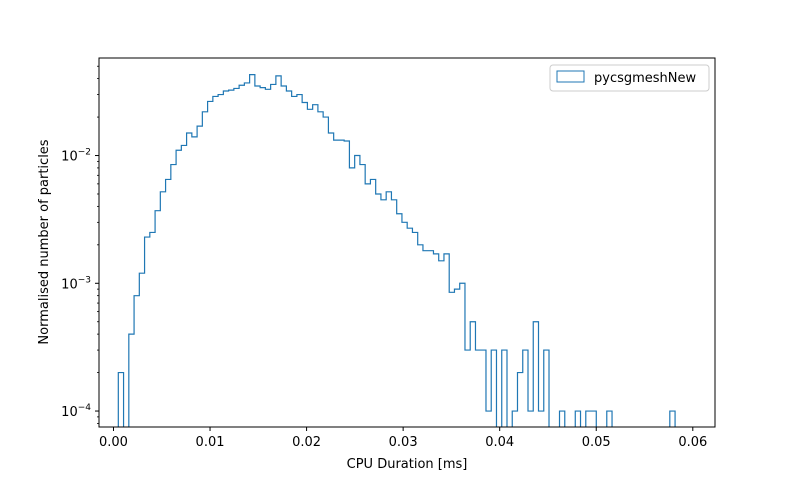  What do you see at coordinates (499, 442) in the screenshot?
I see `x-tick-label: 0.04` at bounding box center [499, 442].